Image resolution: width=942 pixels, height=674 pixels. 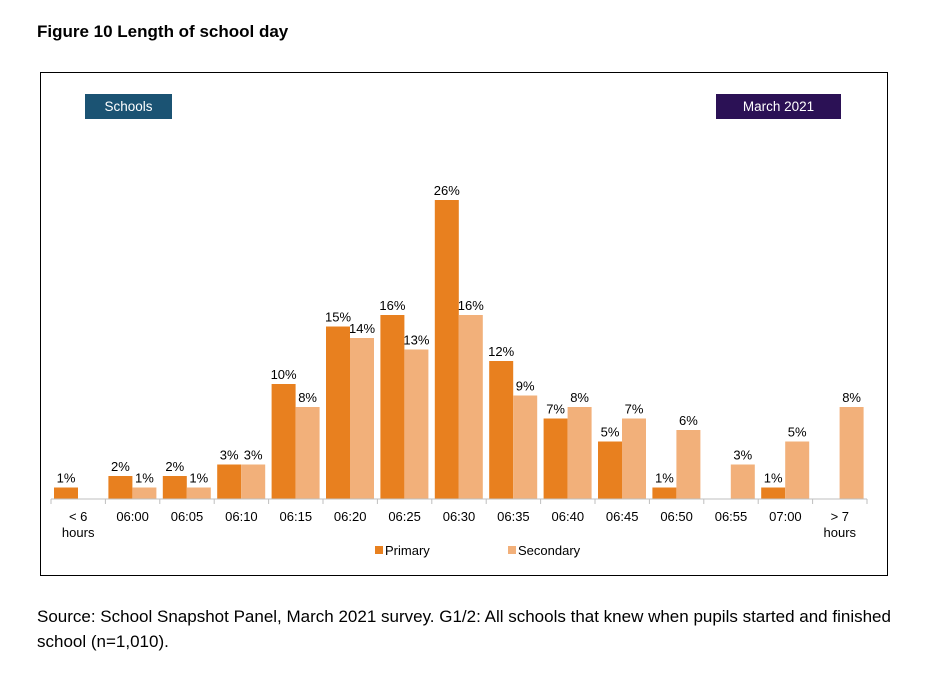 I want to click on figure-title: Figure 10 Length of school day, so click(x=163, y=31).